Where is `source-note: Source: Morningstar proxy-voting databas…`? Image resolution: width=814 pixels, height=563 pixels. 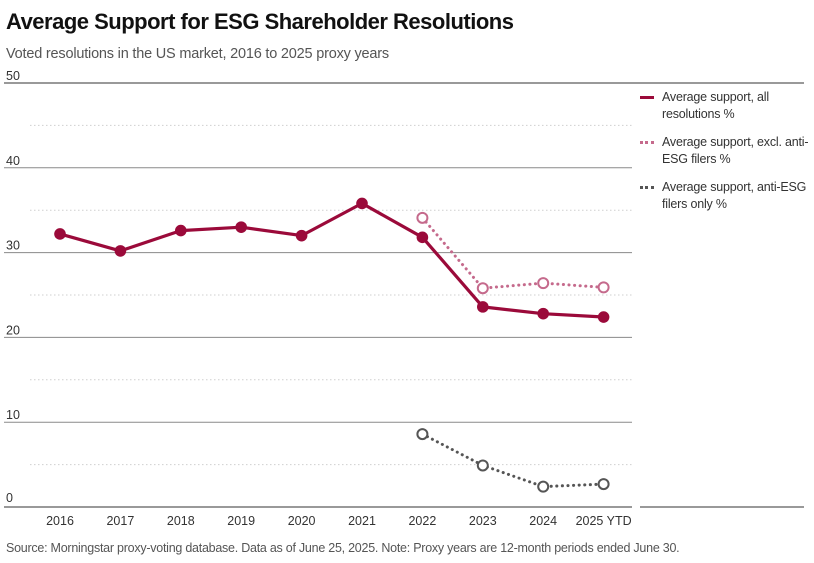 source-note: Source: Morningstar proxy-voting databas… is located at coordinates (343, 548).